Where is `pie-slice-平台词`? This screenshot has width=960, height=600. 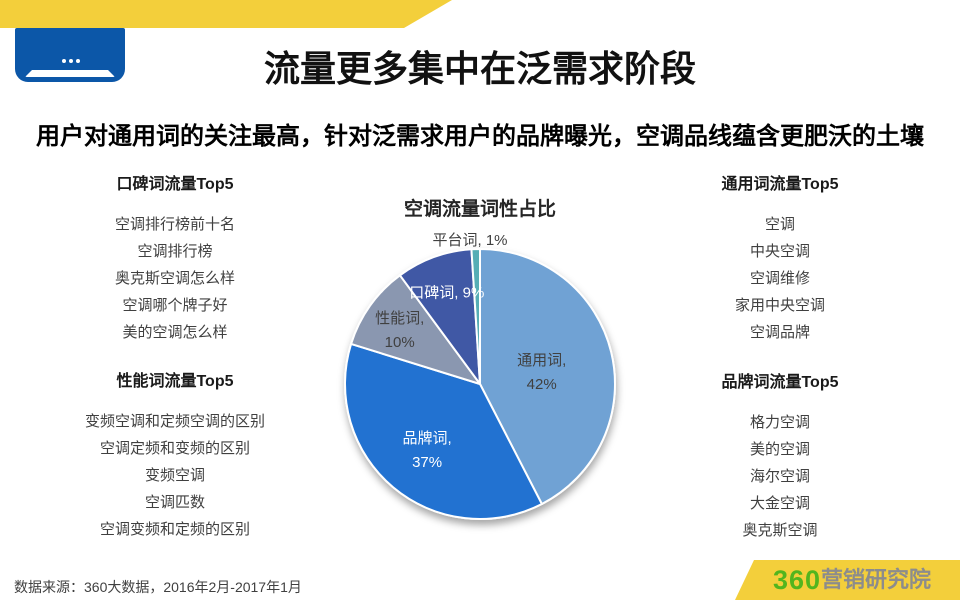
pie-slice-平台词 is located at coordinates (475, 316).